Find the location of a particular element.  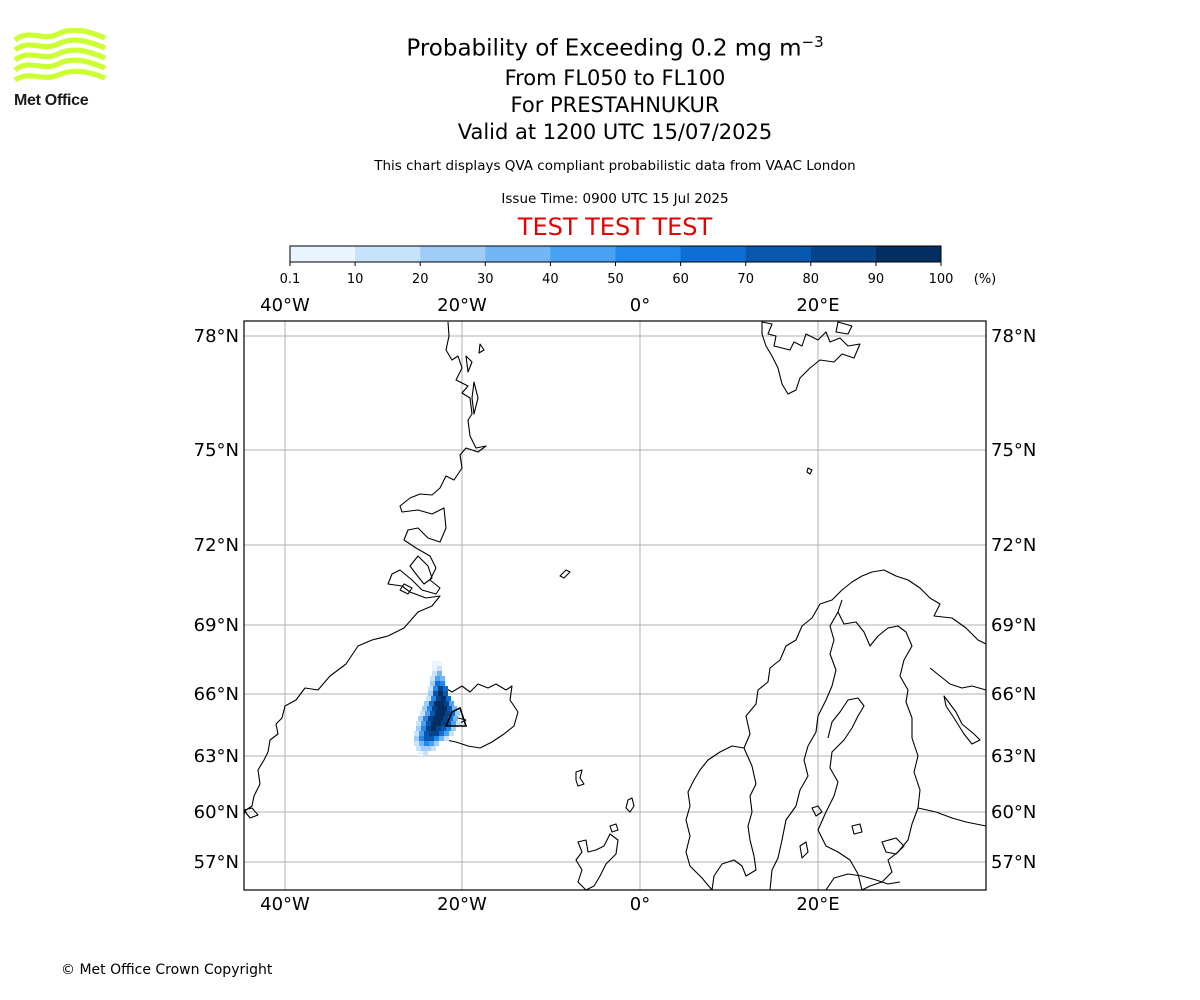

colorbar-tick-label: 40 is located at coordinates (550, 279).